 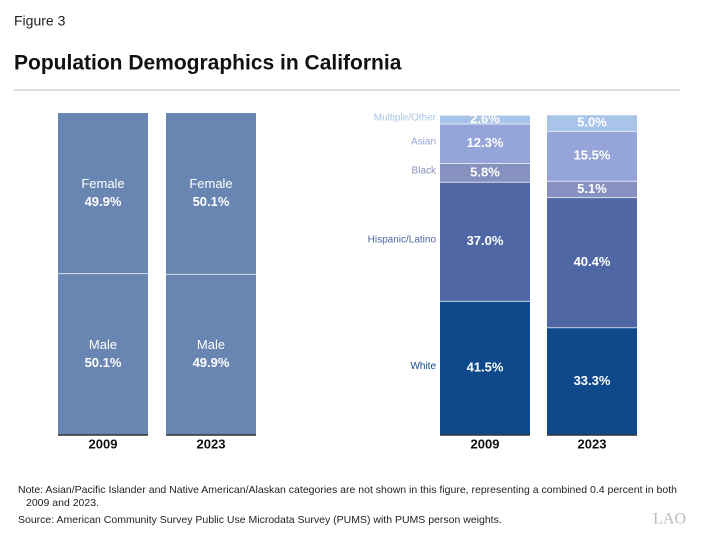 I want to click on value-label: 5.8%, so click(x=485, y=171).